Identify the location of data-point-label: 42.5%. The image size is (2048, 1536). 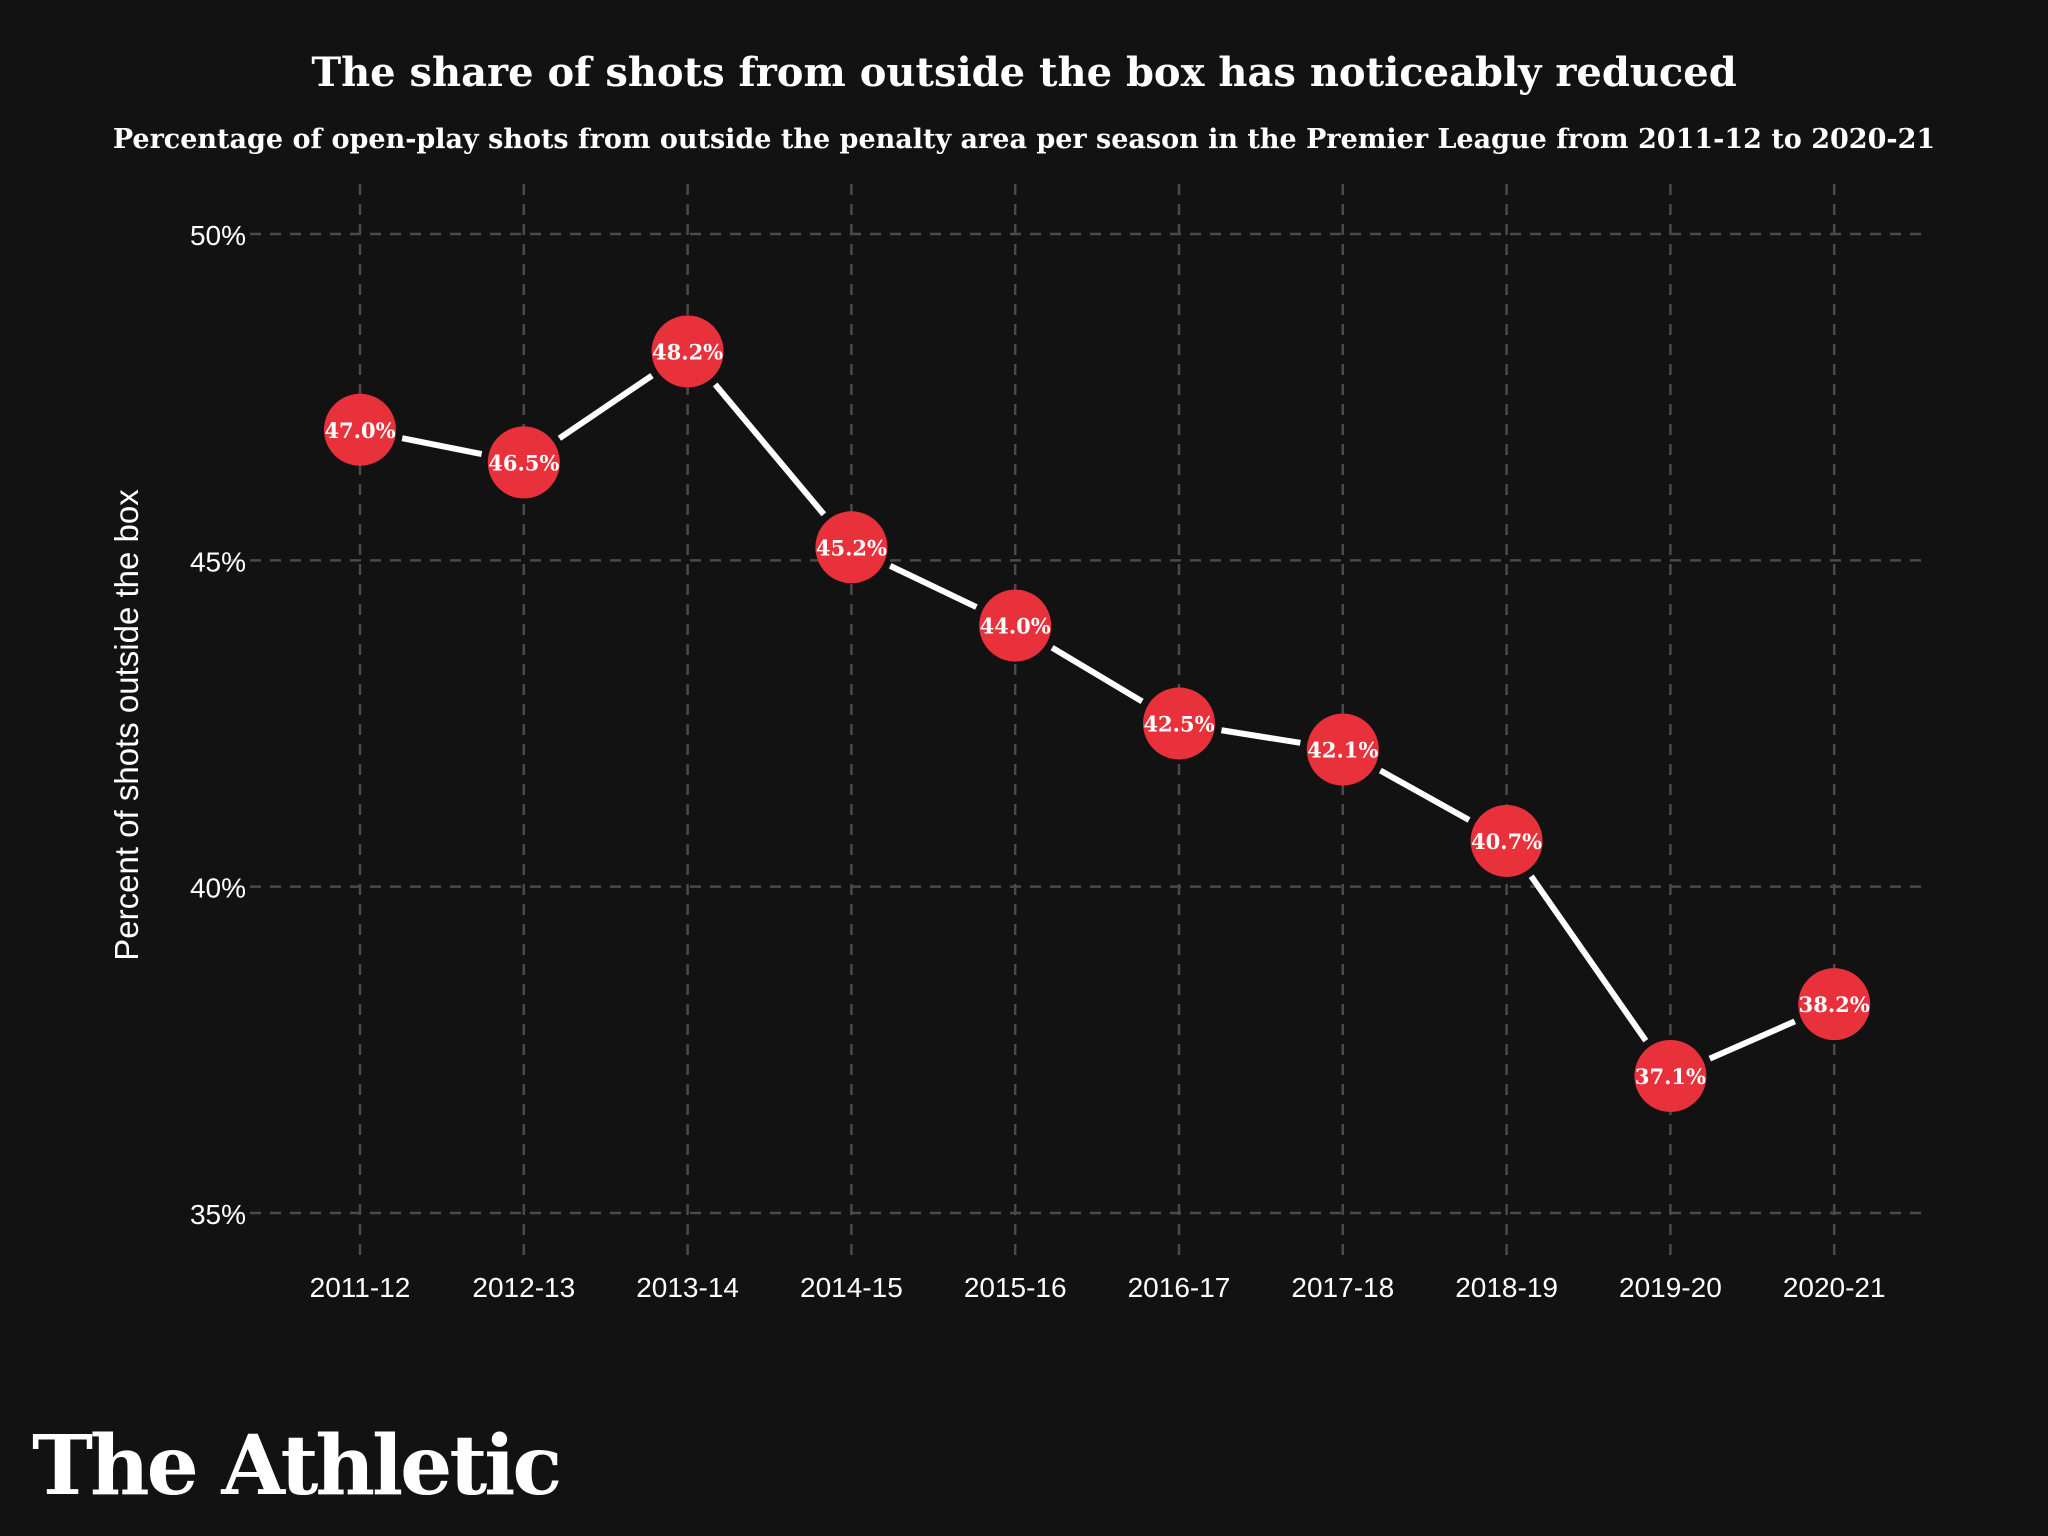
(1178, 724).